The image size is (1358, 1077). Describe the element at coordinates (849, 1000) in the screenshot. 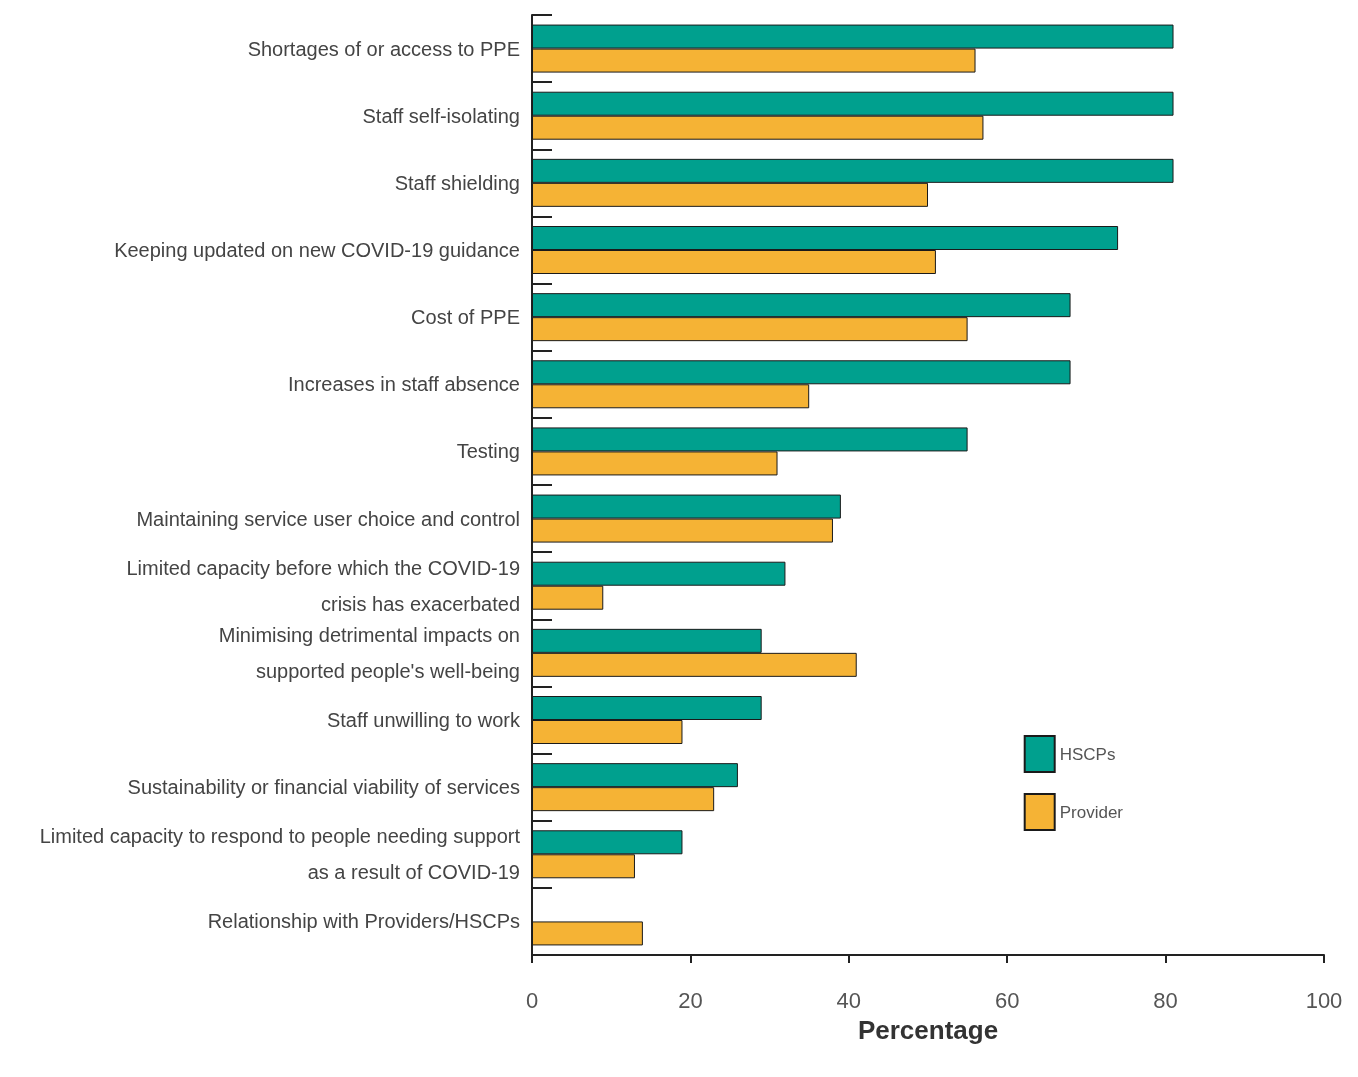

I see `x-tick-label: 40` at that location.